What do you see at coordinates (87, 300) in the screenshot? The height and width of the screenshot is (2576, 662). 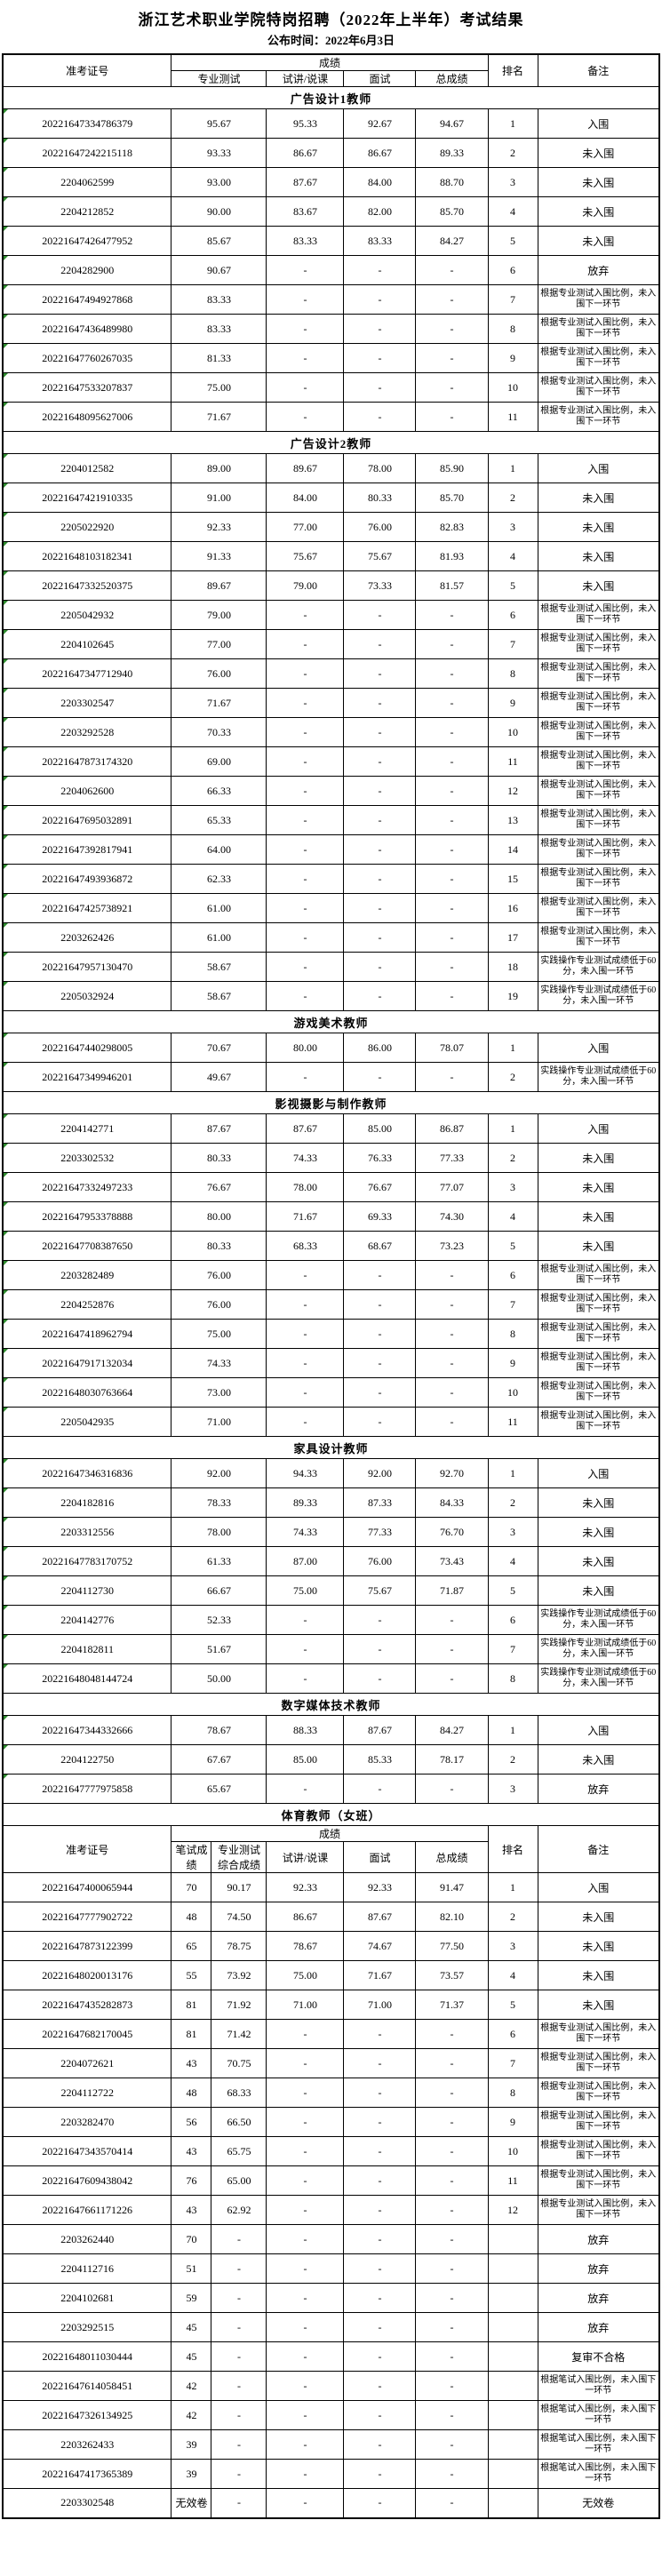 I see `admission-number-cell: 20221647494927868` at bounding box center [87, 300].